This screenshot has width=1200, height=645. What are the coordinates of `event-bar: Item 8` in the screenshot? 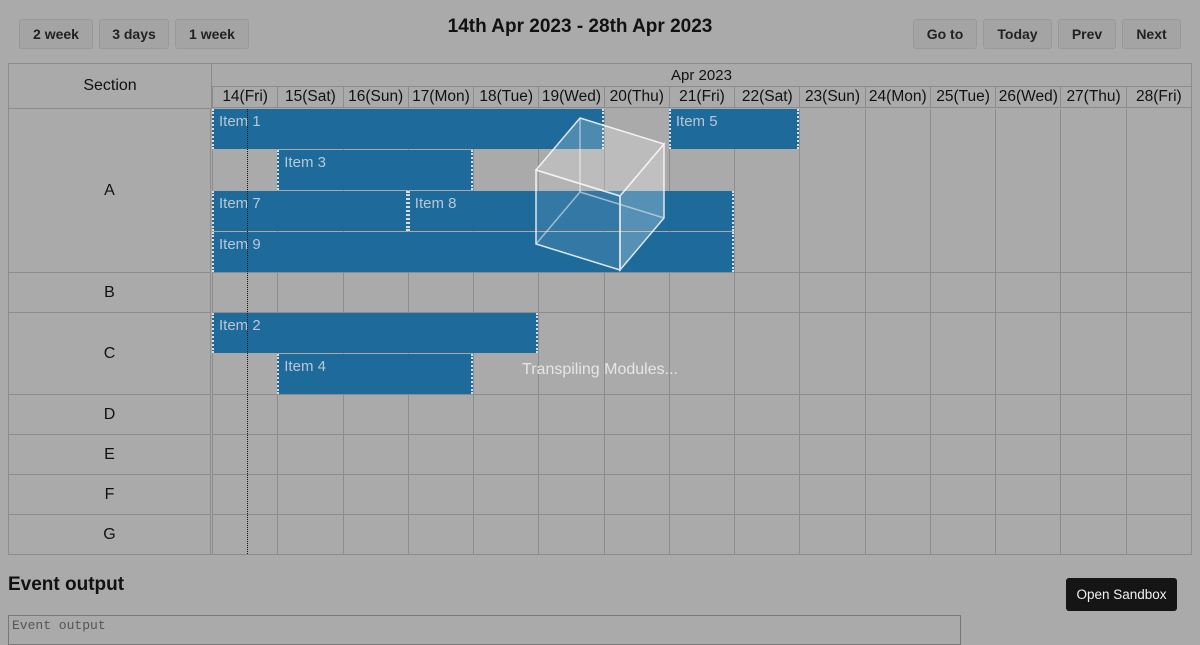 It's located at (571, 211).